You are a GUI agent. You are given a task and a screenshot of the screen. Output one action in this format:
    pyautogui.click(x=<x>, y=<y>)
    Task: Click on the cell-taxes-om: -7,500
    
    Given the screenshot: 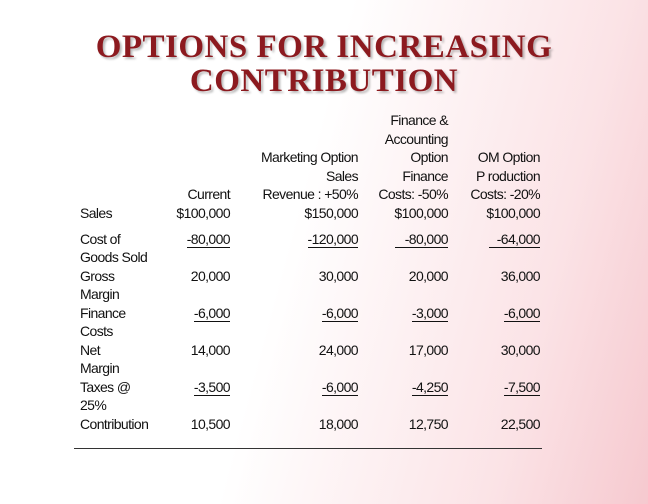 What is the action you would take?
    pyautogui.click(x=522, y=387)
    